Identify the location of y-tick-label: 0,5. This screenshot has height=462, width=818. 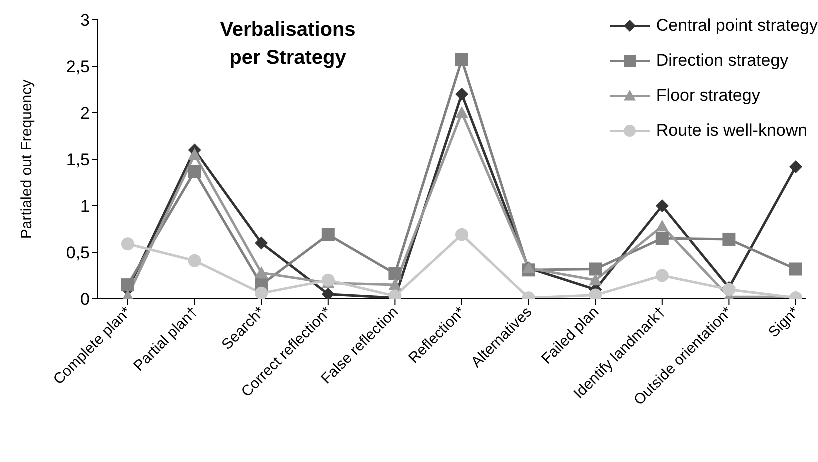
(78, 253).